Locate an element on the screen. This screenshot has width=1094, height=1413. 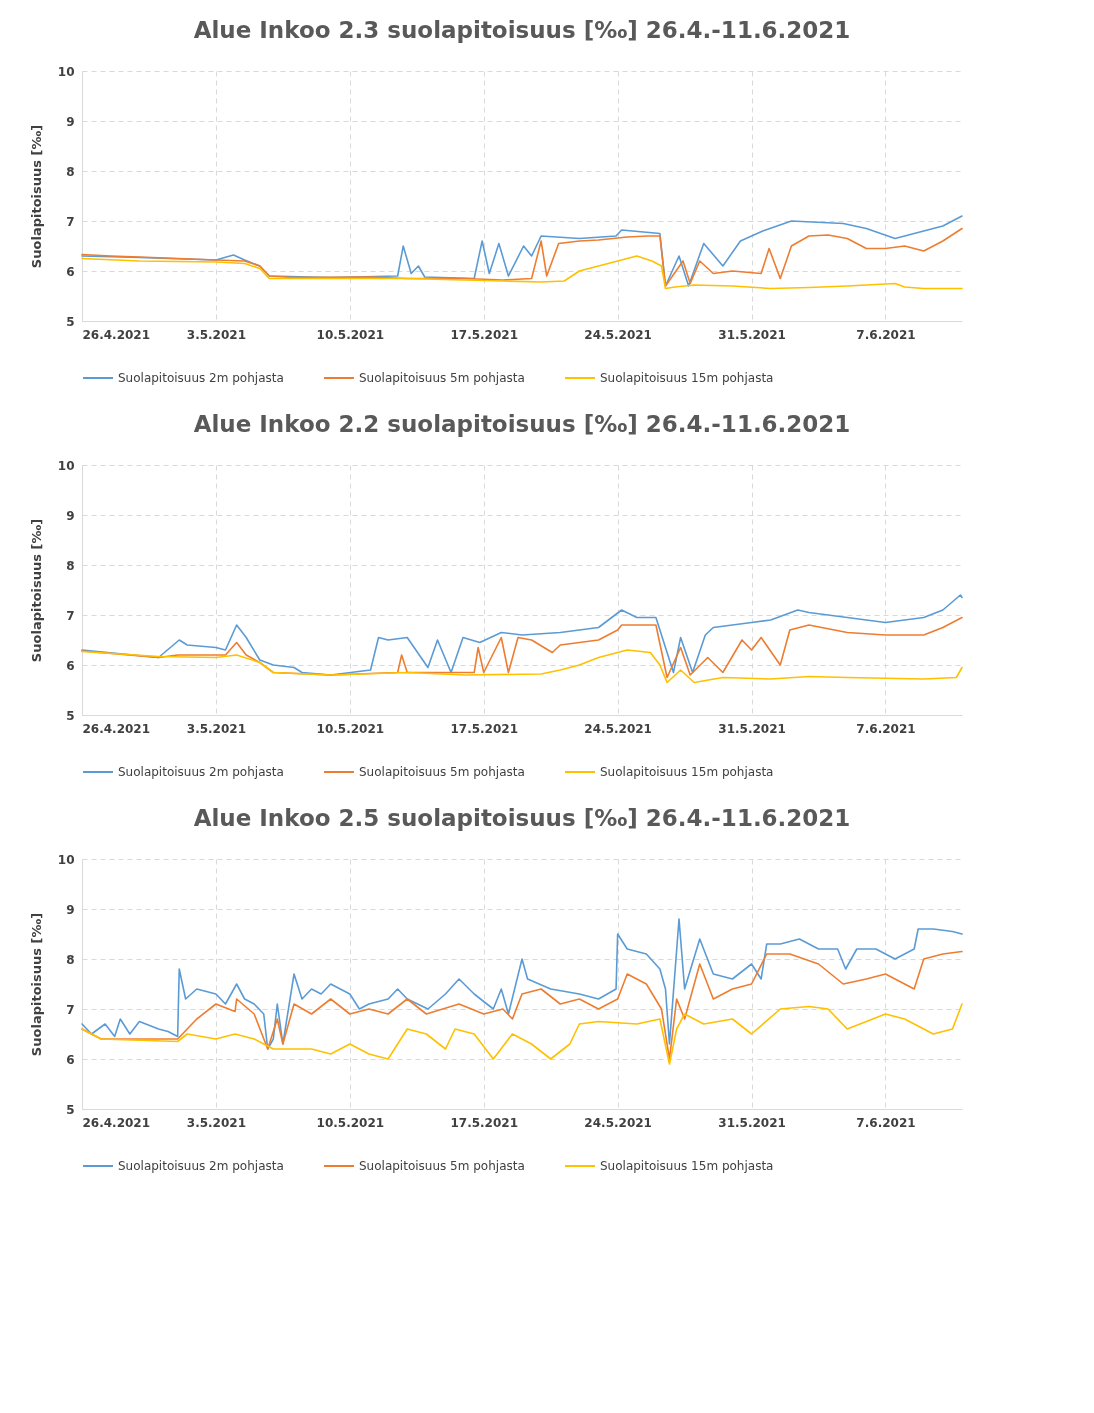
chart-title: Alue Inkoo 2.3 suolapitoisuus [‰] 26.4.-11.6.2021 is located at coordinates (522, 30).